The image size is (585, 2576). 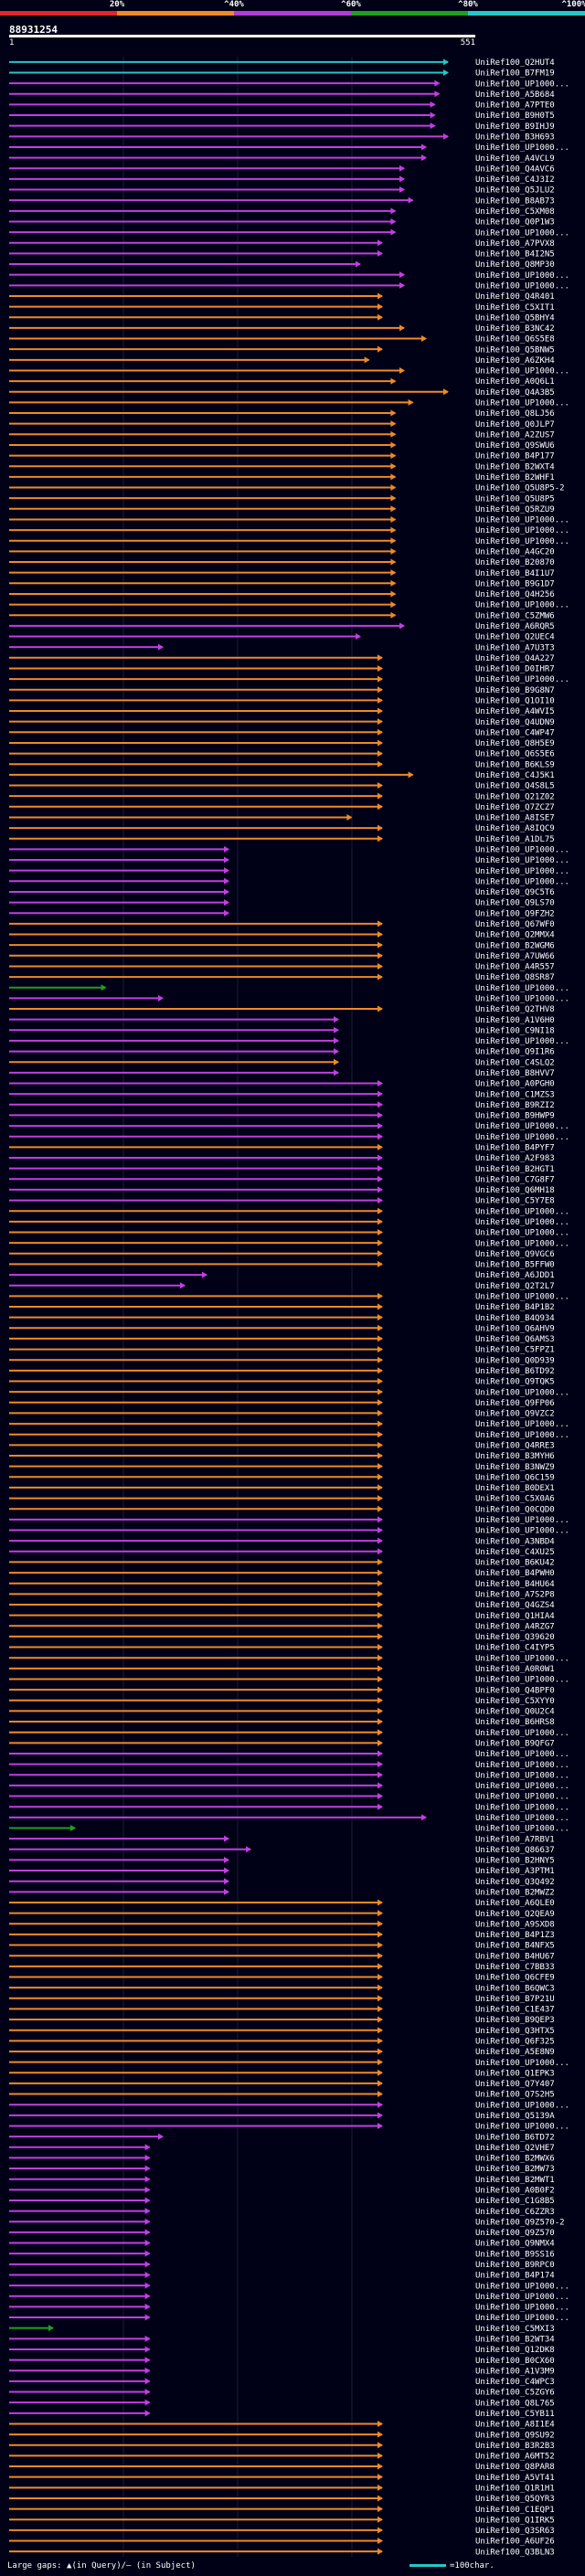 What do you see at coordinates (282, 754) in the screenshot?
I see `hit-row: UniRef100_Q6S5E6` at bounding box center [282, 754].